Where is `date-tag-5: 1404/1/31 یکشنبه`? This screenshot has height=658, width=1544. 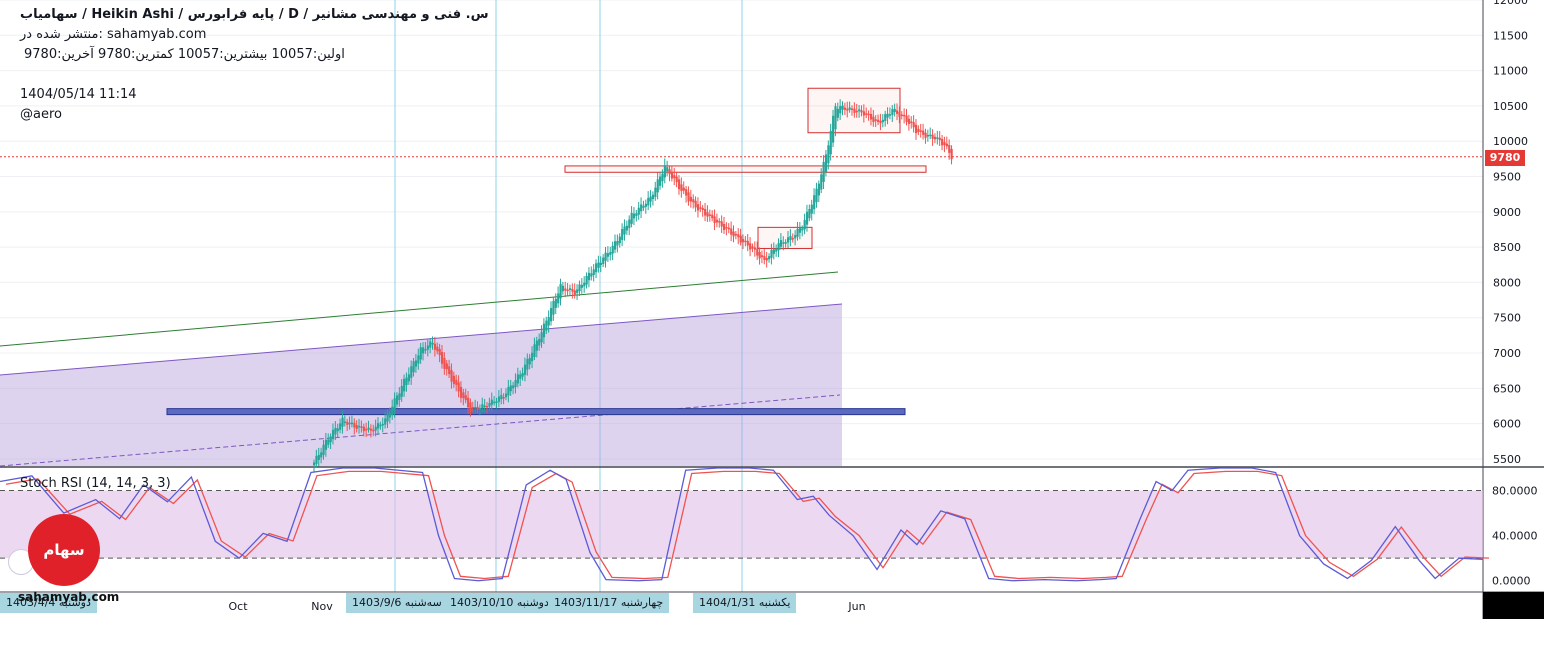
date-tag-5: 1404/1/31 یکشنبه is located at coordinates (745, 603).